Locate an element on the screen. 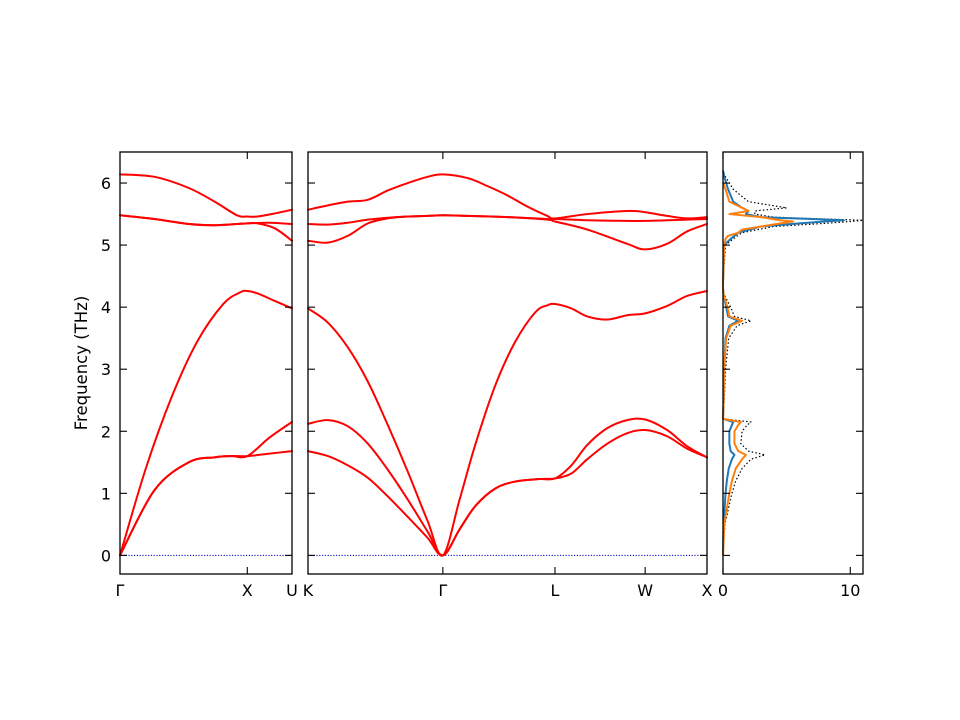 The width and height of the screenshot is (960, 720). x-tick-label-3: L is located at coordinates (555, 590).